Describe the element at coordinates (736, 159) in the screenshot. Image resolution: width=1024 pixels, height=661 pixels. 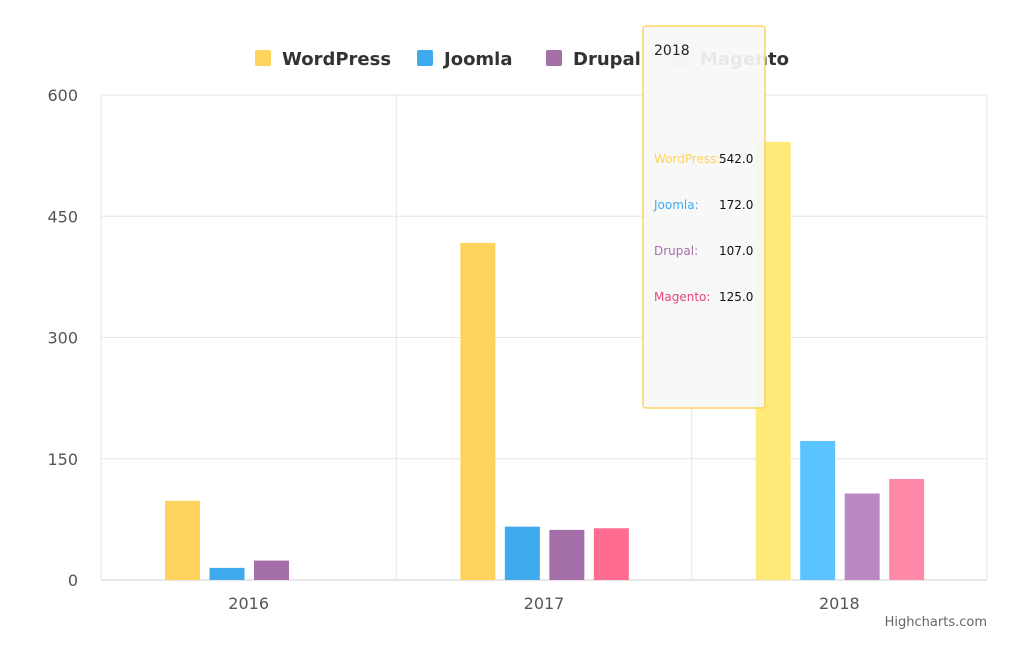
I see `tooltip-row-value: 542.0` at that location.